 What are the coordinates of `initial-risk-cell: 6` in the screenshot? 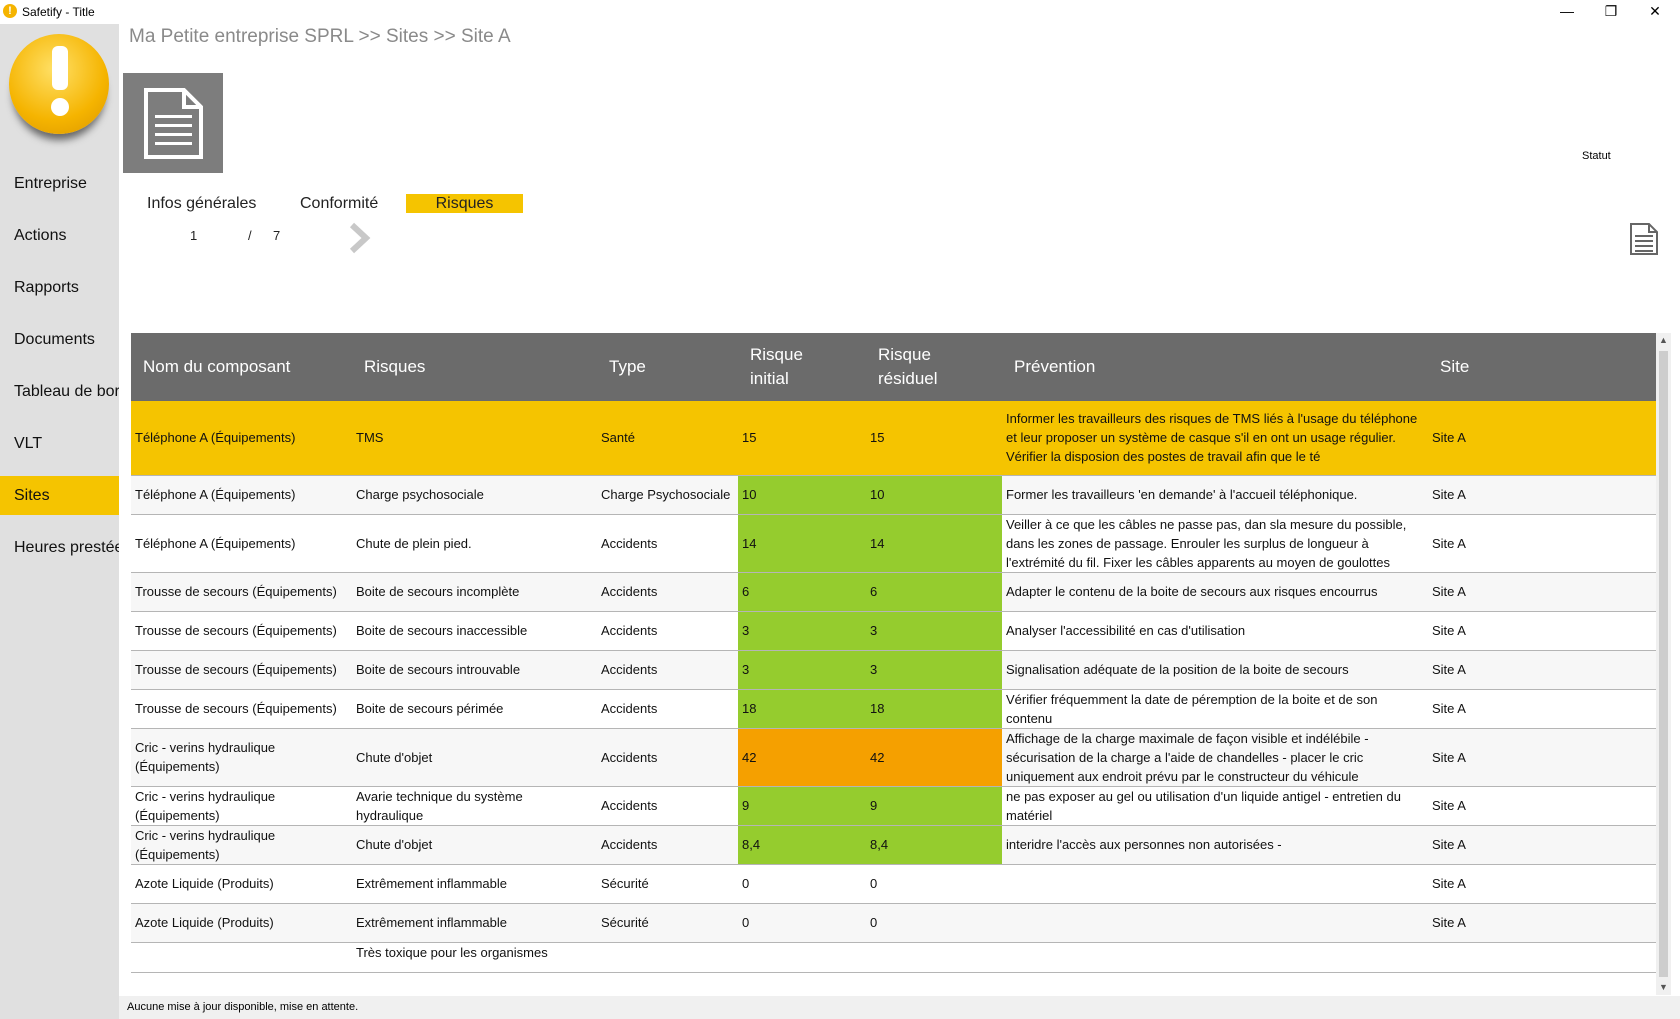 It's located at (802, 592).